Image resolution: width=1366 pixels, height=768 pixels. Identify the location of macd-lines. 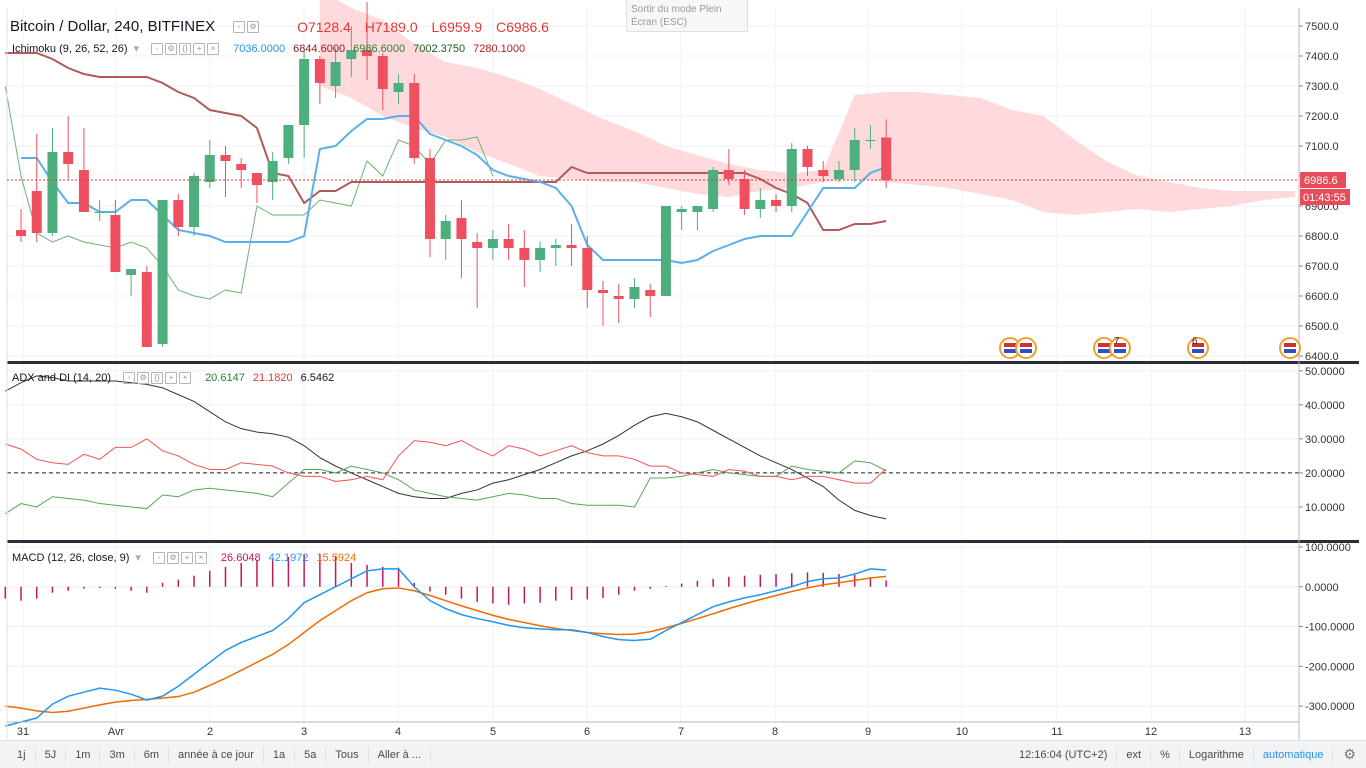
(445, 640).